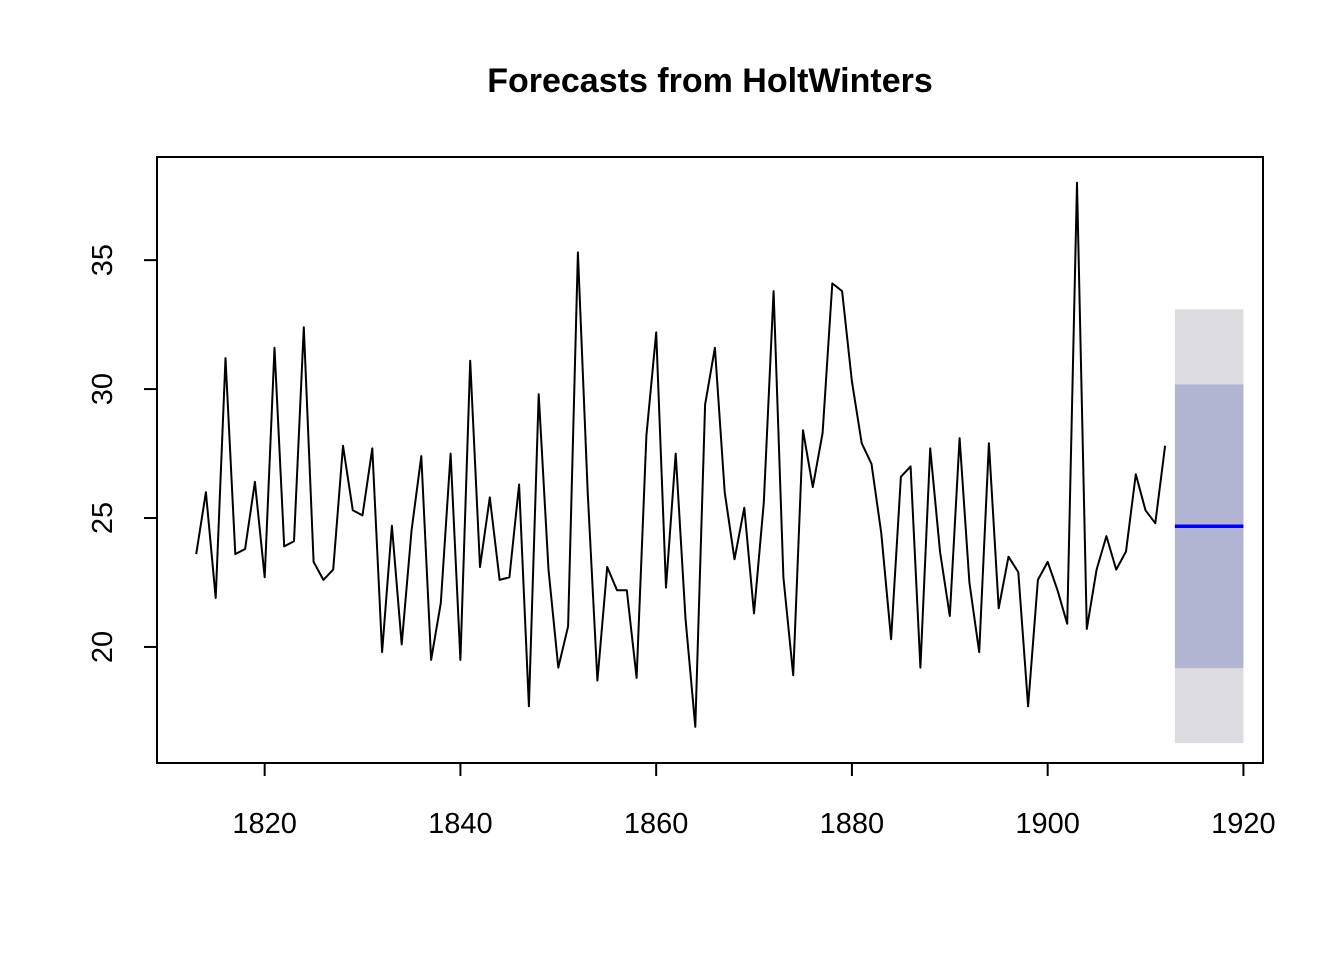  Describe the element at coordinates (1047, 824) in the screenshot. I see `x-tick-label: 1900` at that location.